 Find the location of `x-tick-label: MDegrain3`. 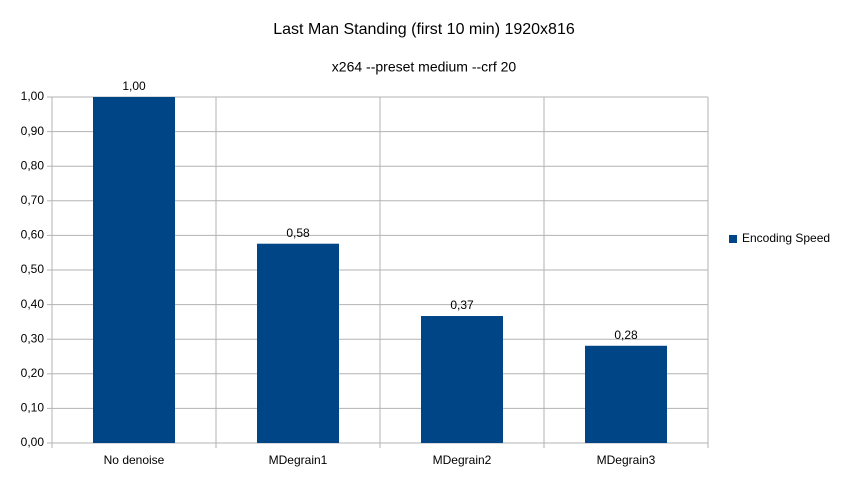

x-tick-label: MDegrain3 is located at coordinates (626, 460).